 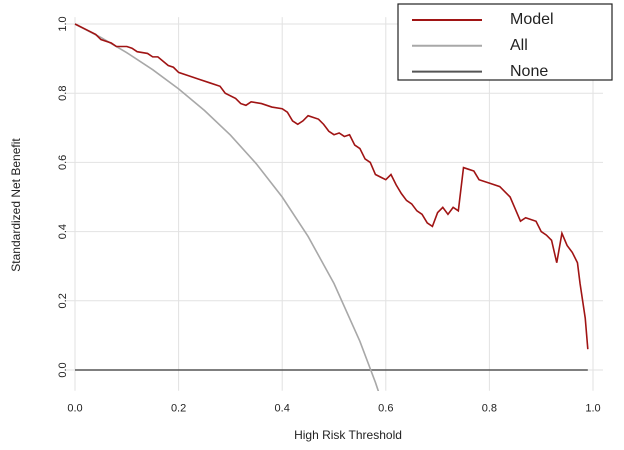 What do you see at coordinates (178, 409) in the screenshot?
I see `x-tick-label: 0.2` at bounding box center [178, 409].